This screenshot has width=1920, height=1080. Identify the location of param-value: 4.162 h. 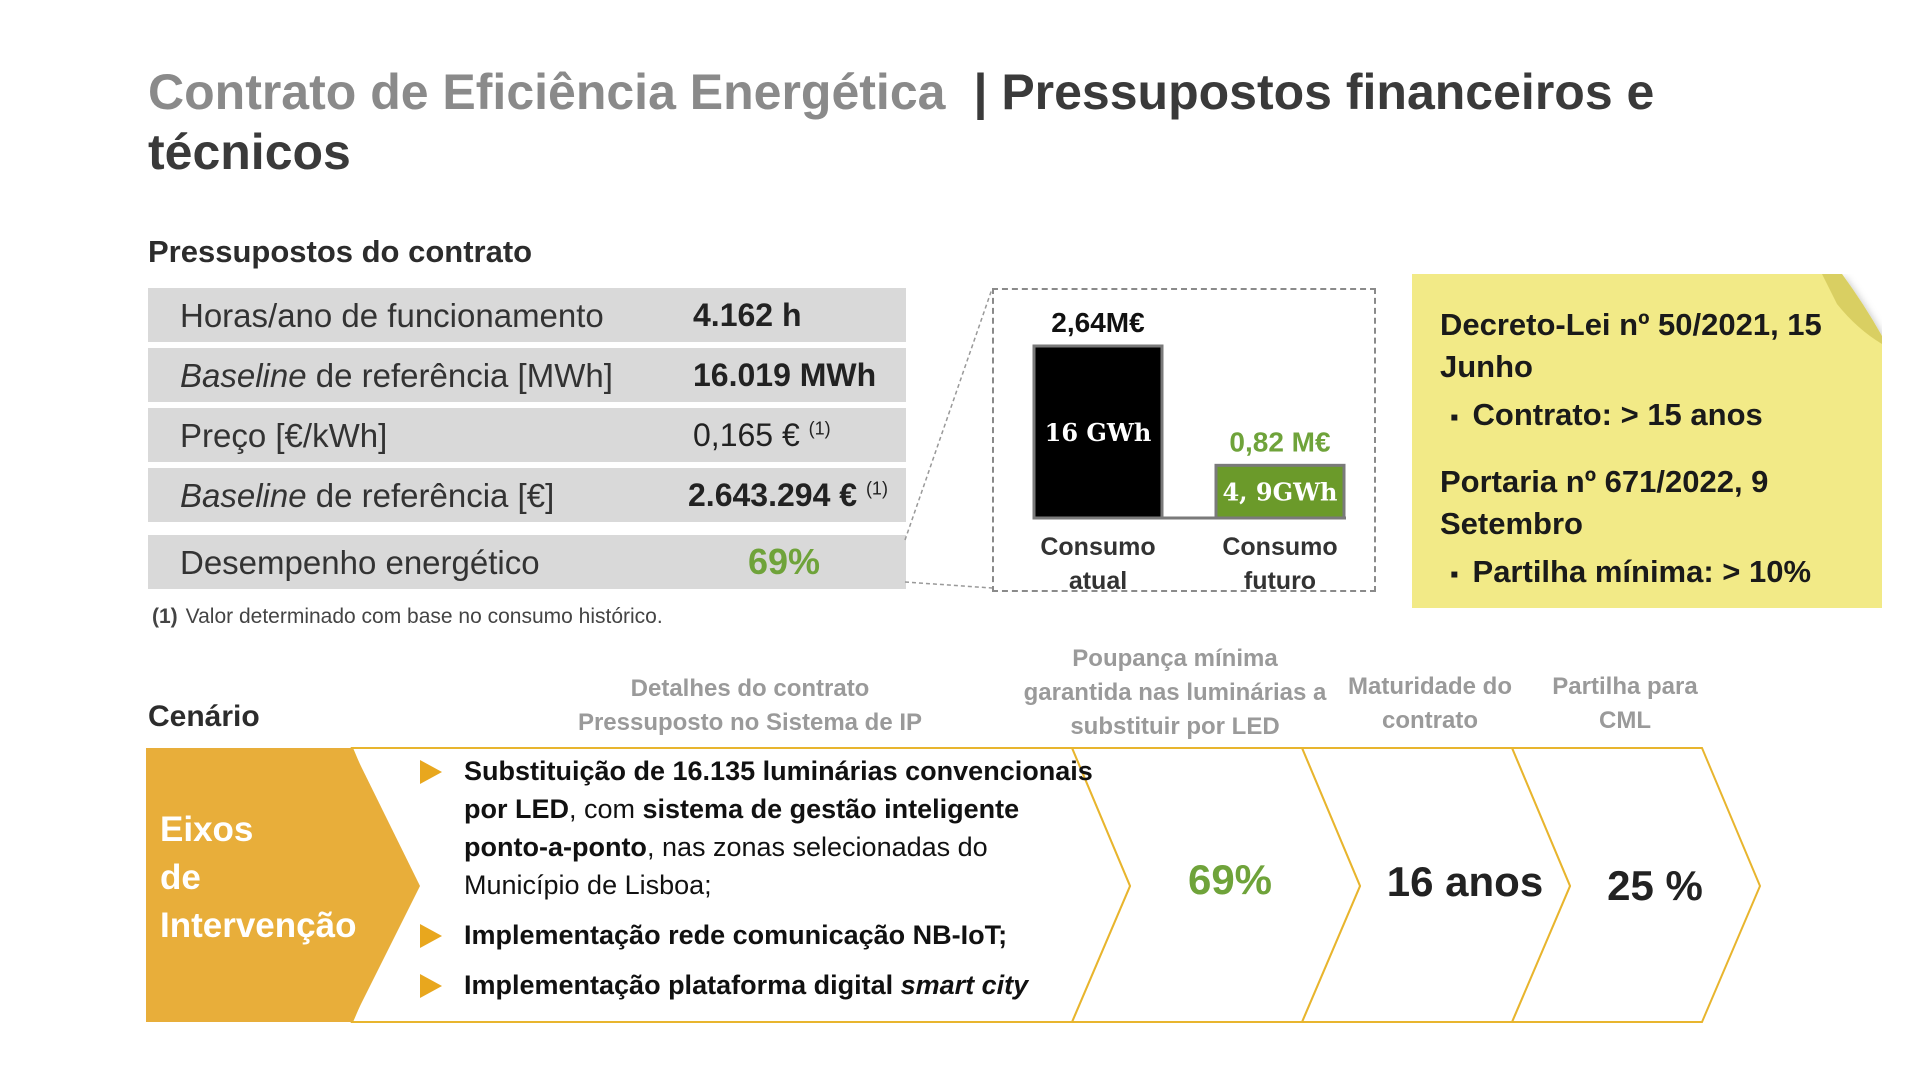
(747, 315).